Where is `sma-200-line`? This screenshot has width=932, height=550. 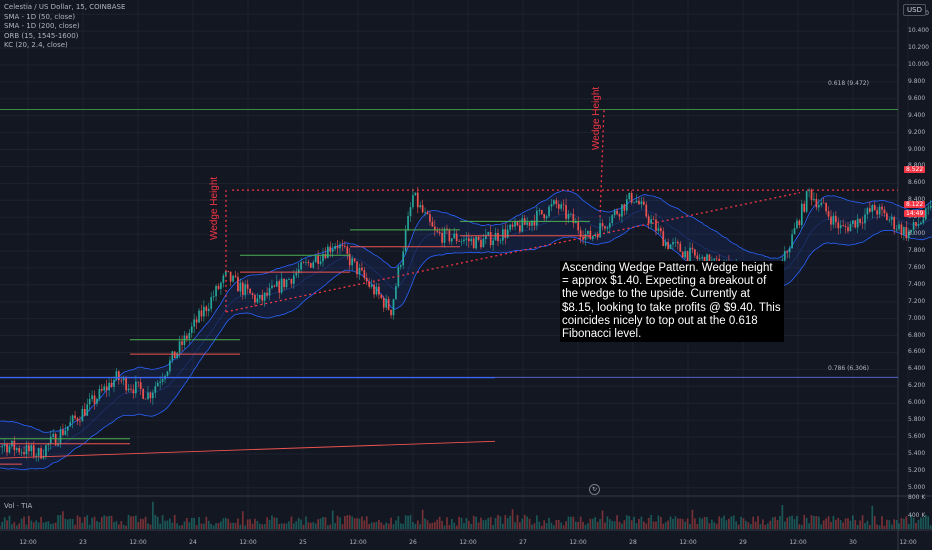
sma-200-line is located at coordinates (248, 449).